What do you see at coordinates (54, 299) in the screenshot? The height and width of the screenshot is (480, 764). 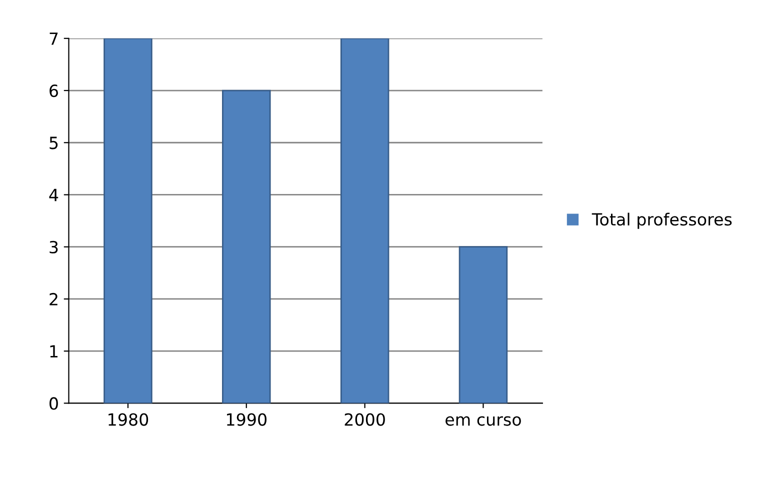 I see `y-tick-label: 2` at bounding box center [54, 299].